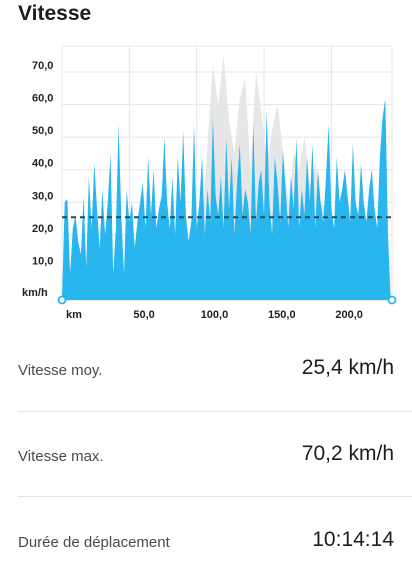  I want to click on stat-label-average-speed: Vitesse moy., so click(60, 370).